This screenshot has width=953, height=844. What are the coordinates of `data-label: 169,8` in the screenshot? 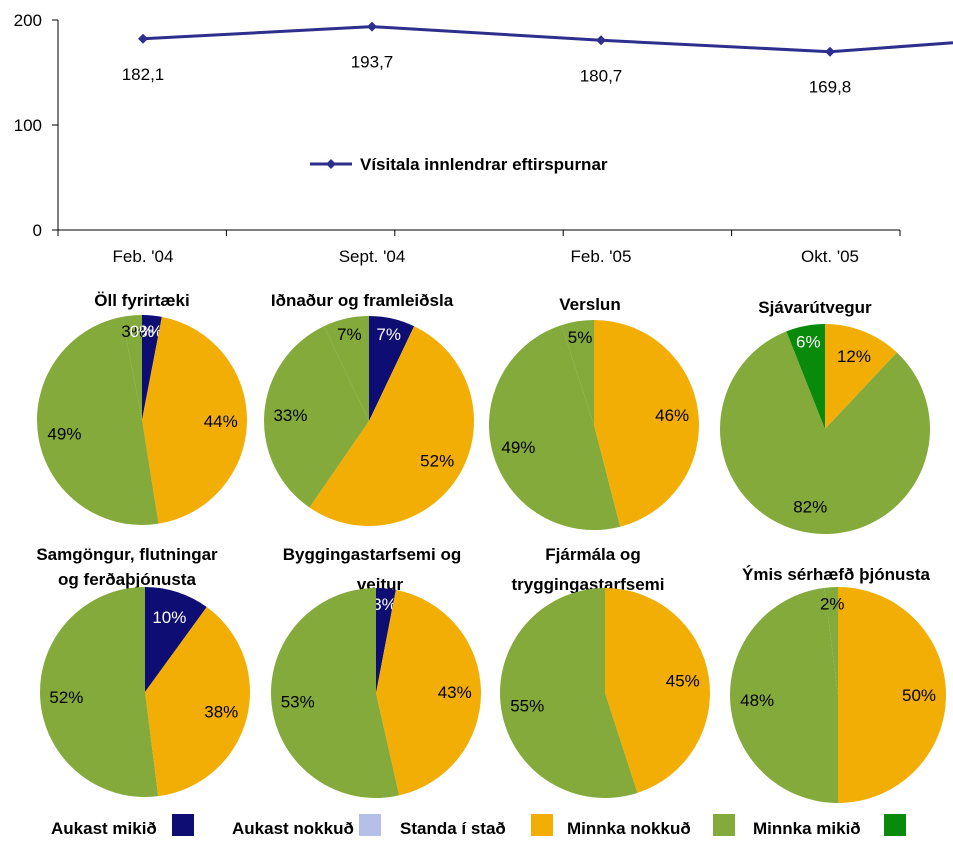 It's located at (830, 87).